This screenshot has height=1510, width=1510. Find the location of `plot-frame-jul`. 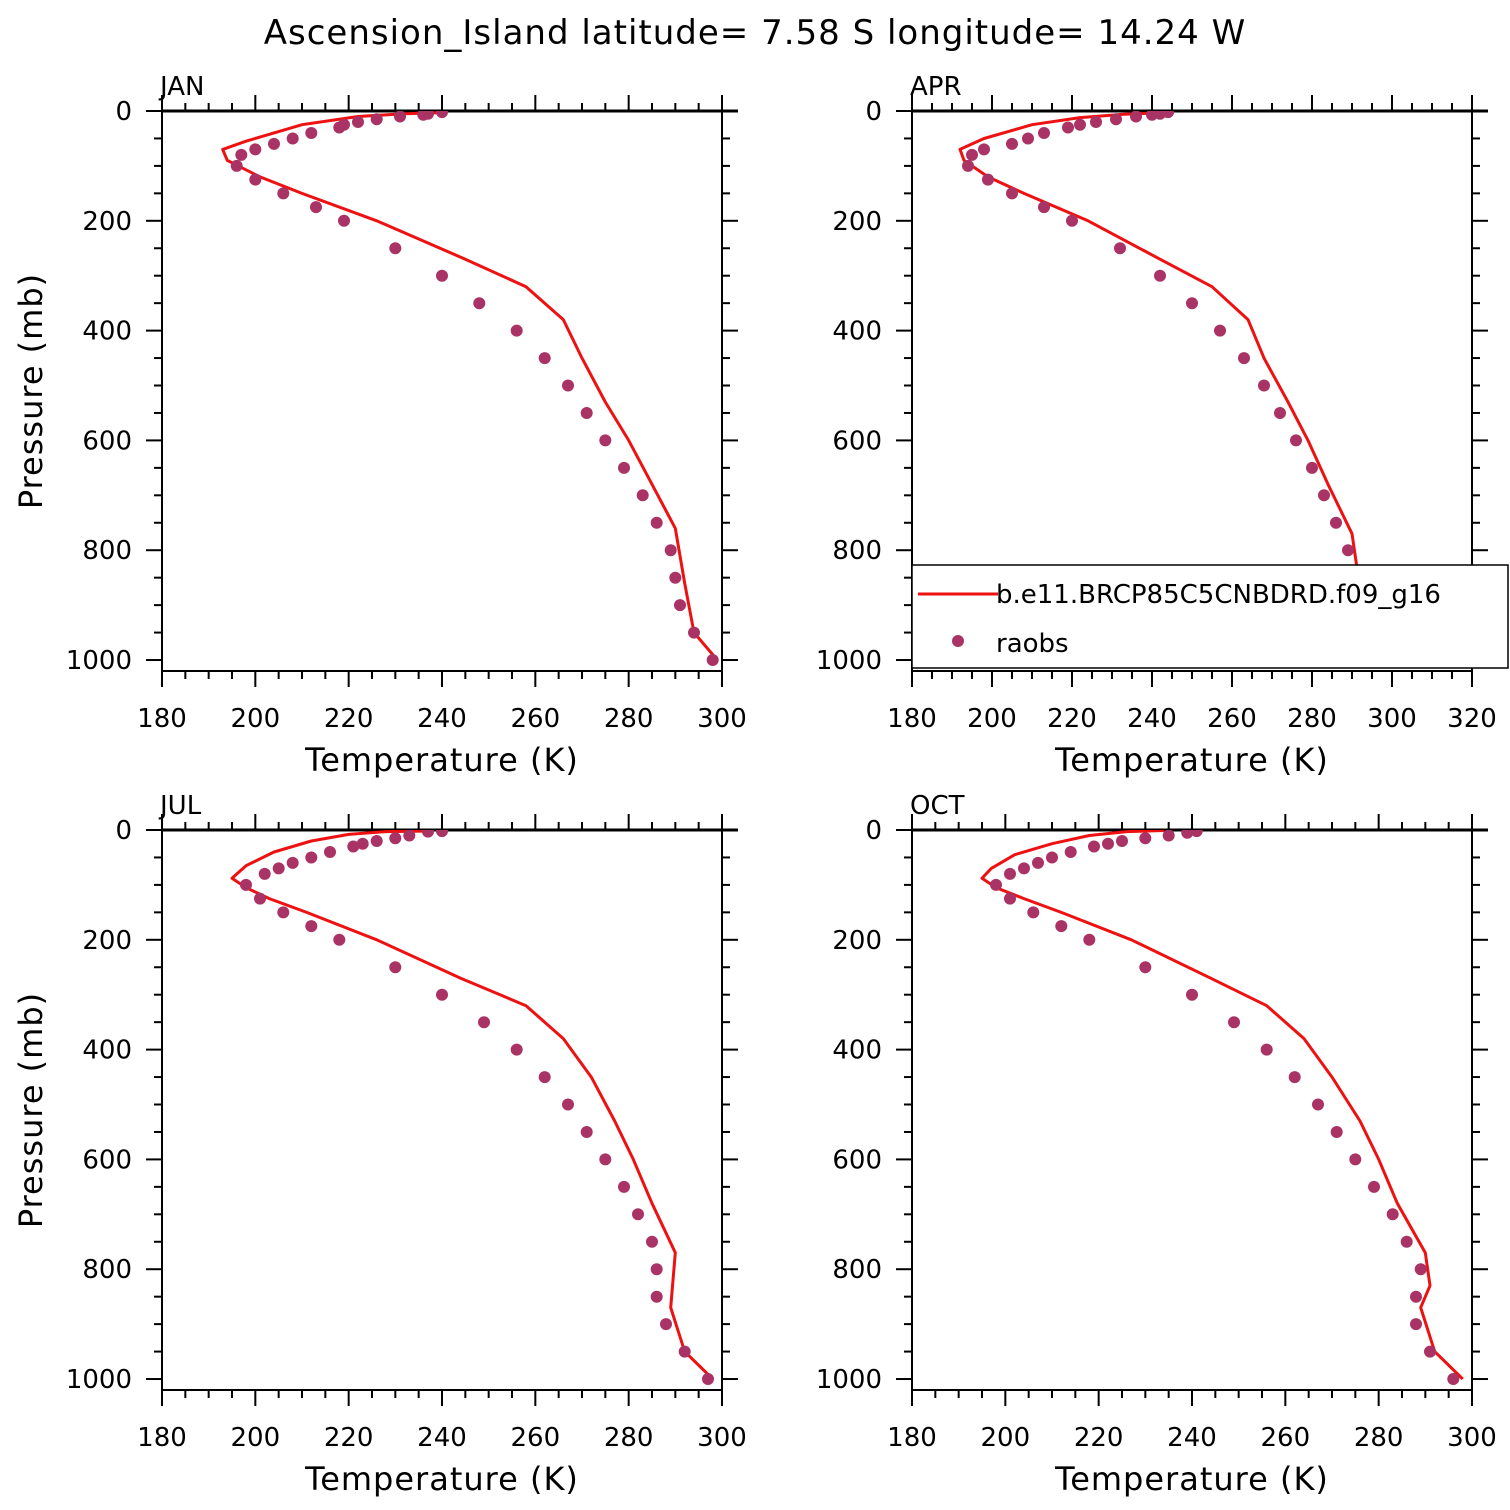

plot-frame-jul is located at coordinates (442, 1110).